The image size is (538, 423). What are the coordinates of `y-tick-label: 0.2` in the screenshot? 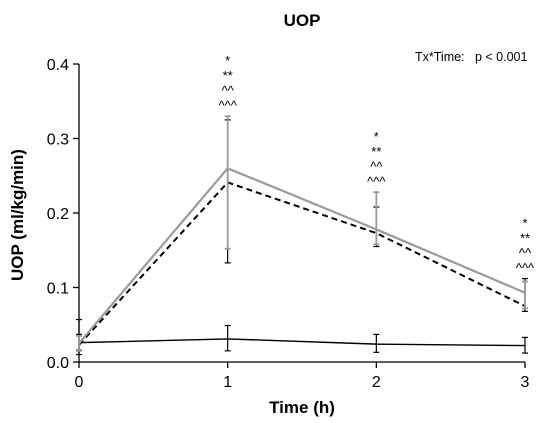 It's located at (58, 214).